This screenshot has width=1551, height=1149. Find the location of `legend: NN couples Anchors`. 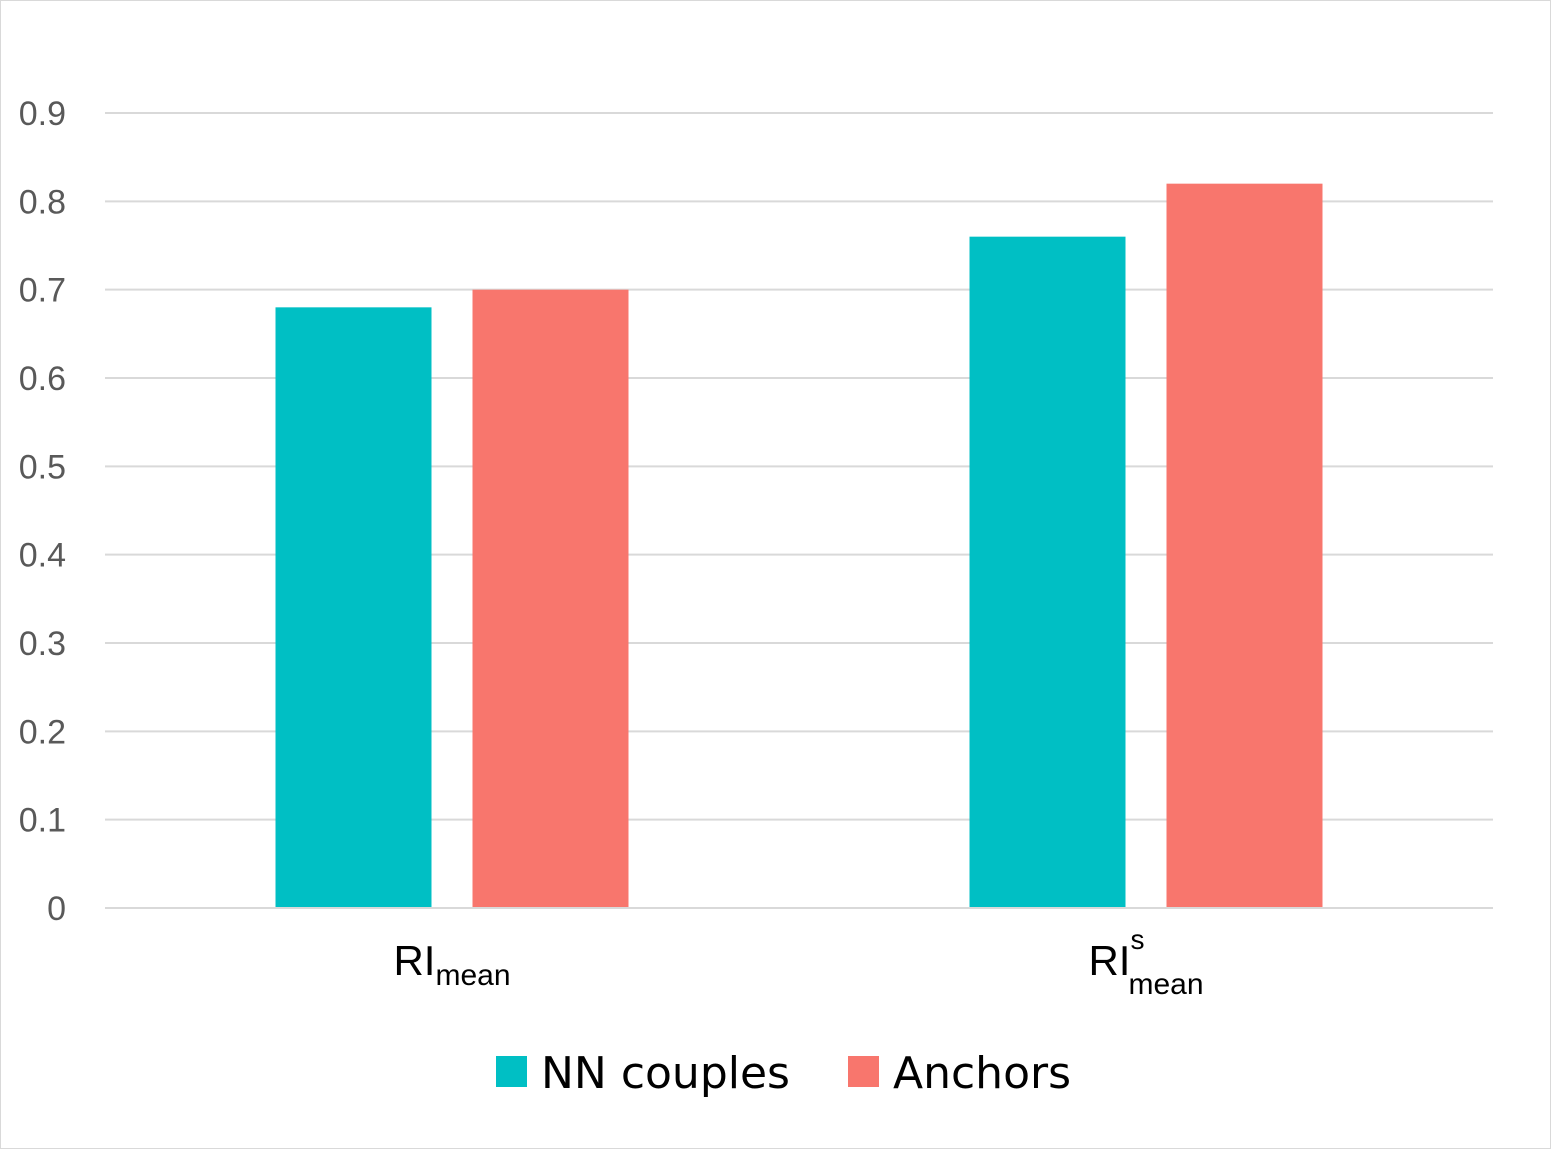

legend: NN couples Anchors is located at coordinates (783, 1073).